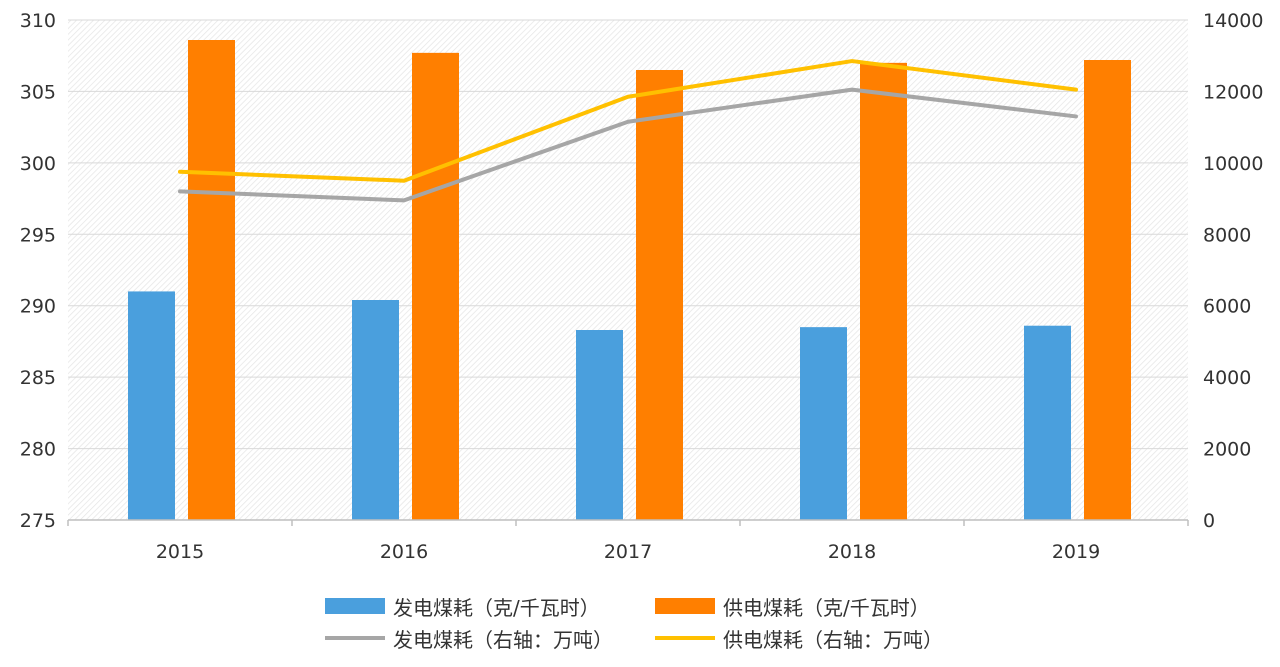  I want to click on x-tick-label: 2018, so click(852, 552).